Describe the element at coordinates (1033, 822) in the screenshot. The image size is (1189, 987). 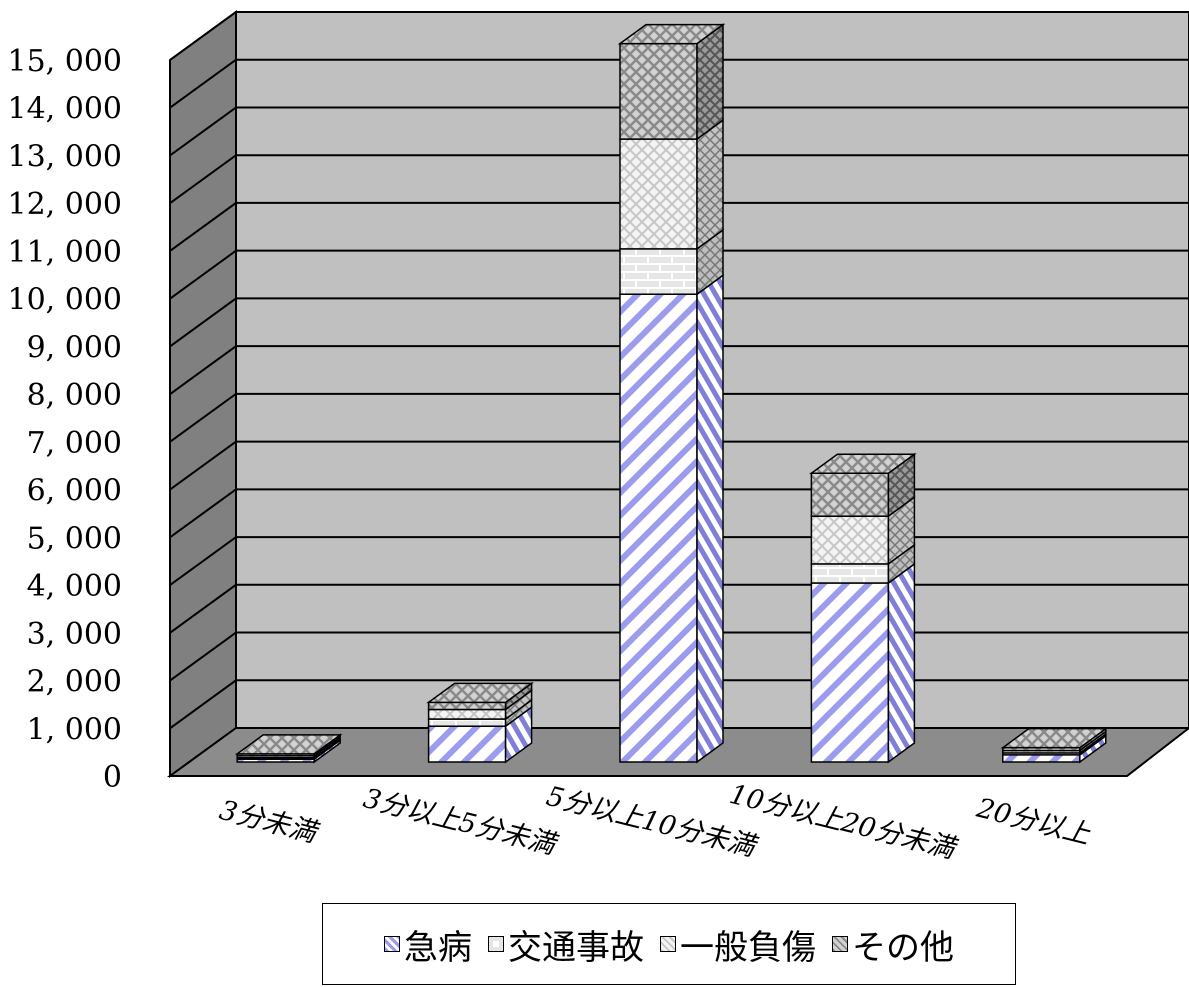
I see `x-category-label: 20分以上` at that location.